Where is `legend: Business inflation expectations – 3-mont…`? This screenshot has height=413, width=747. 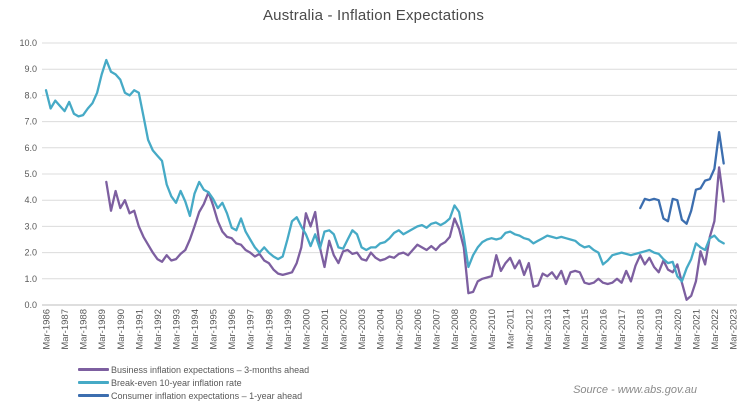
legend: Business inflation expectations – 3-mont… is located at coordinates (193, 382).